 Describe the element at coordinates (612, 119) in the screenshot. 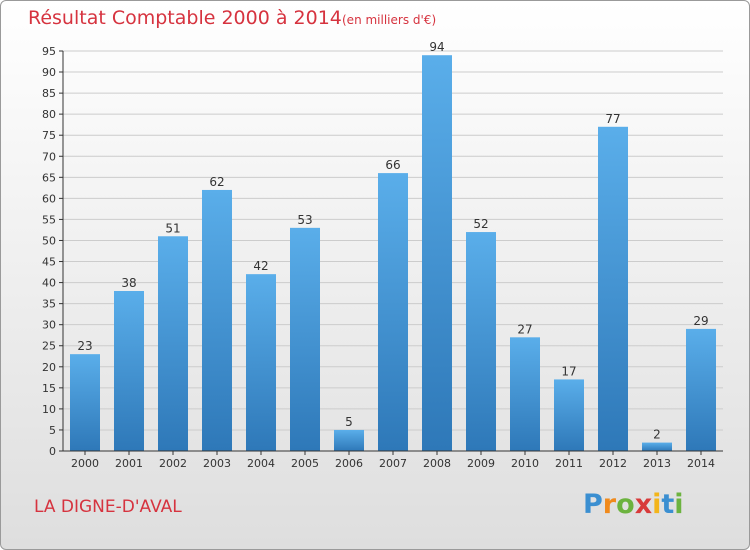

I see `value-label-2012: 77` at that location.